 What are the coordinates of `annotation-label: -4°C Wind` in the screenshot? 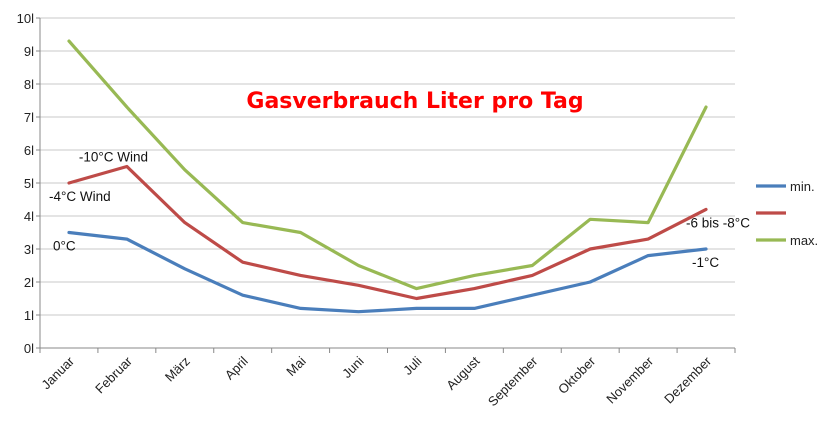 It's located at (80, 196).